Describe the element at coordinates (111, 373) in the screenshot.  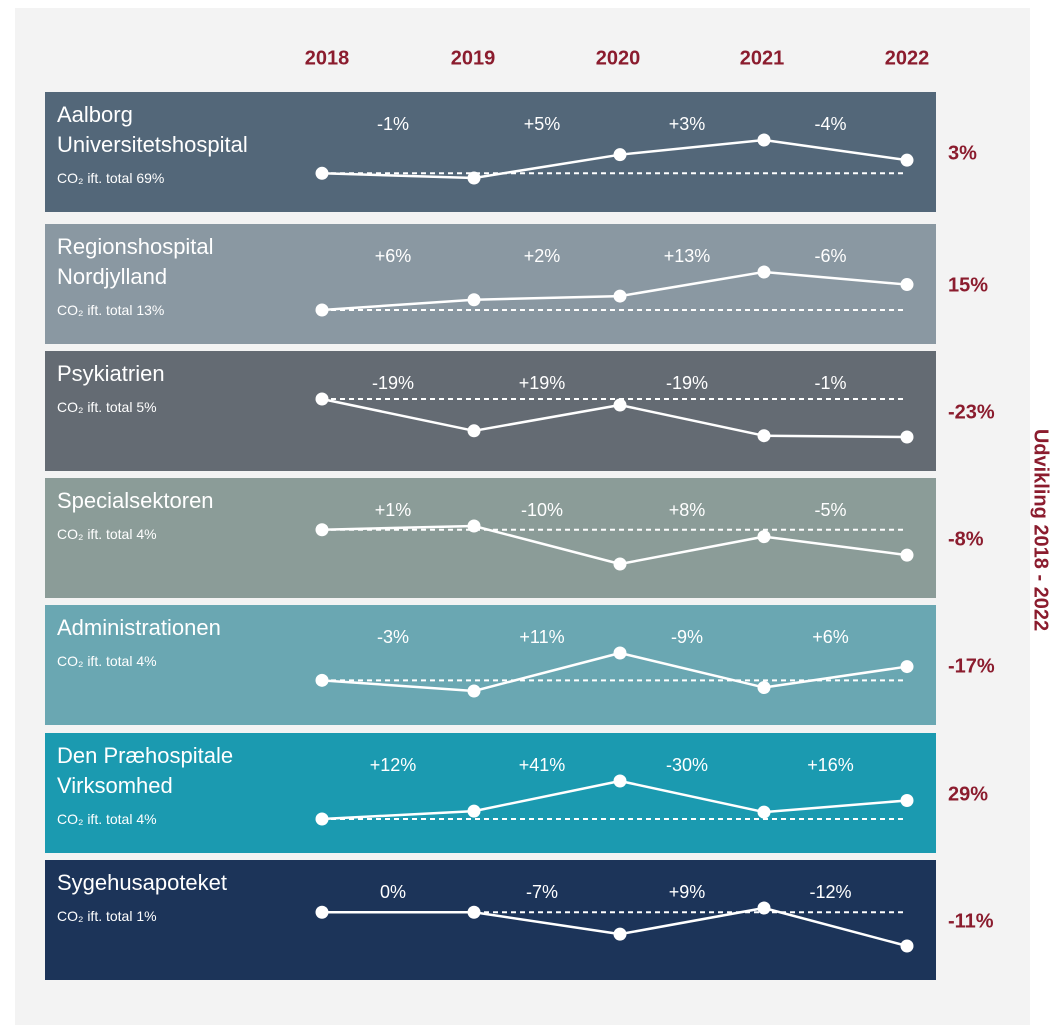
I see `panel-name: Psykiatrien` at that location.